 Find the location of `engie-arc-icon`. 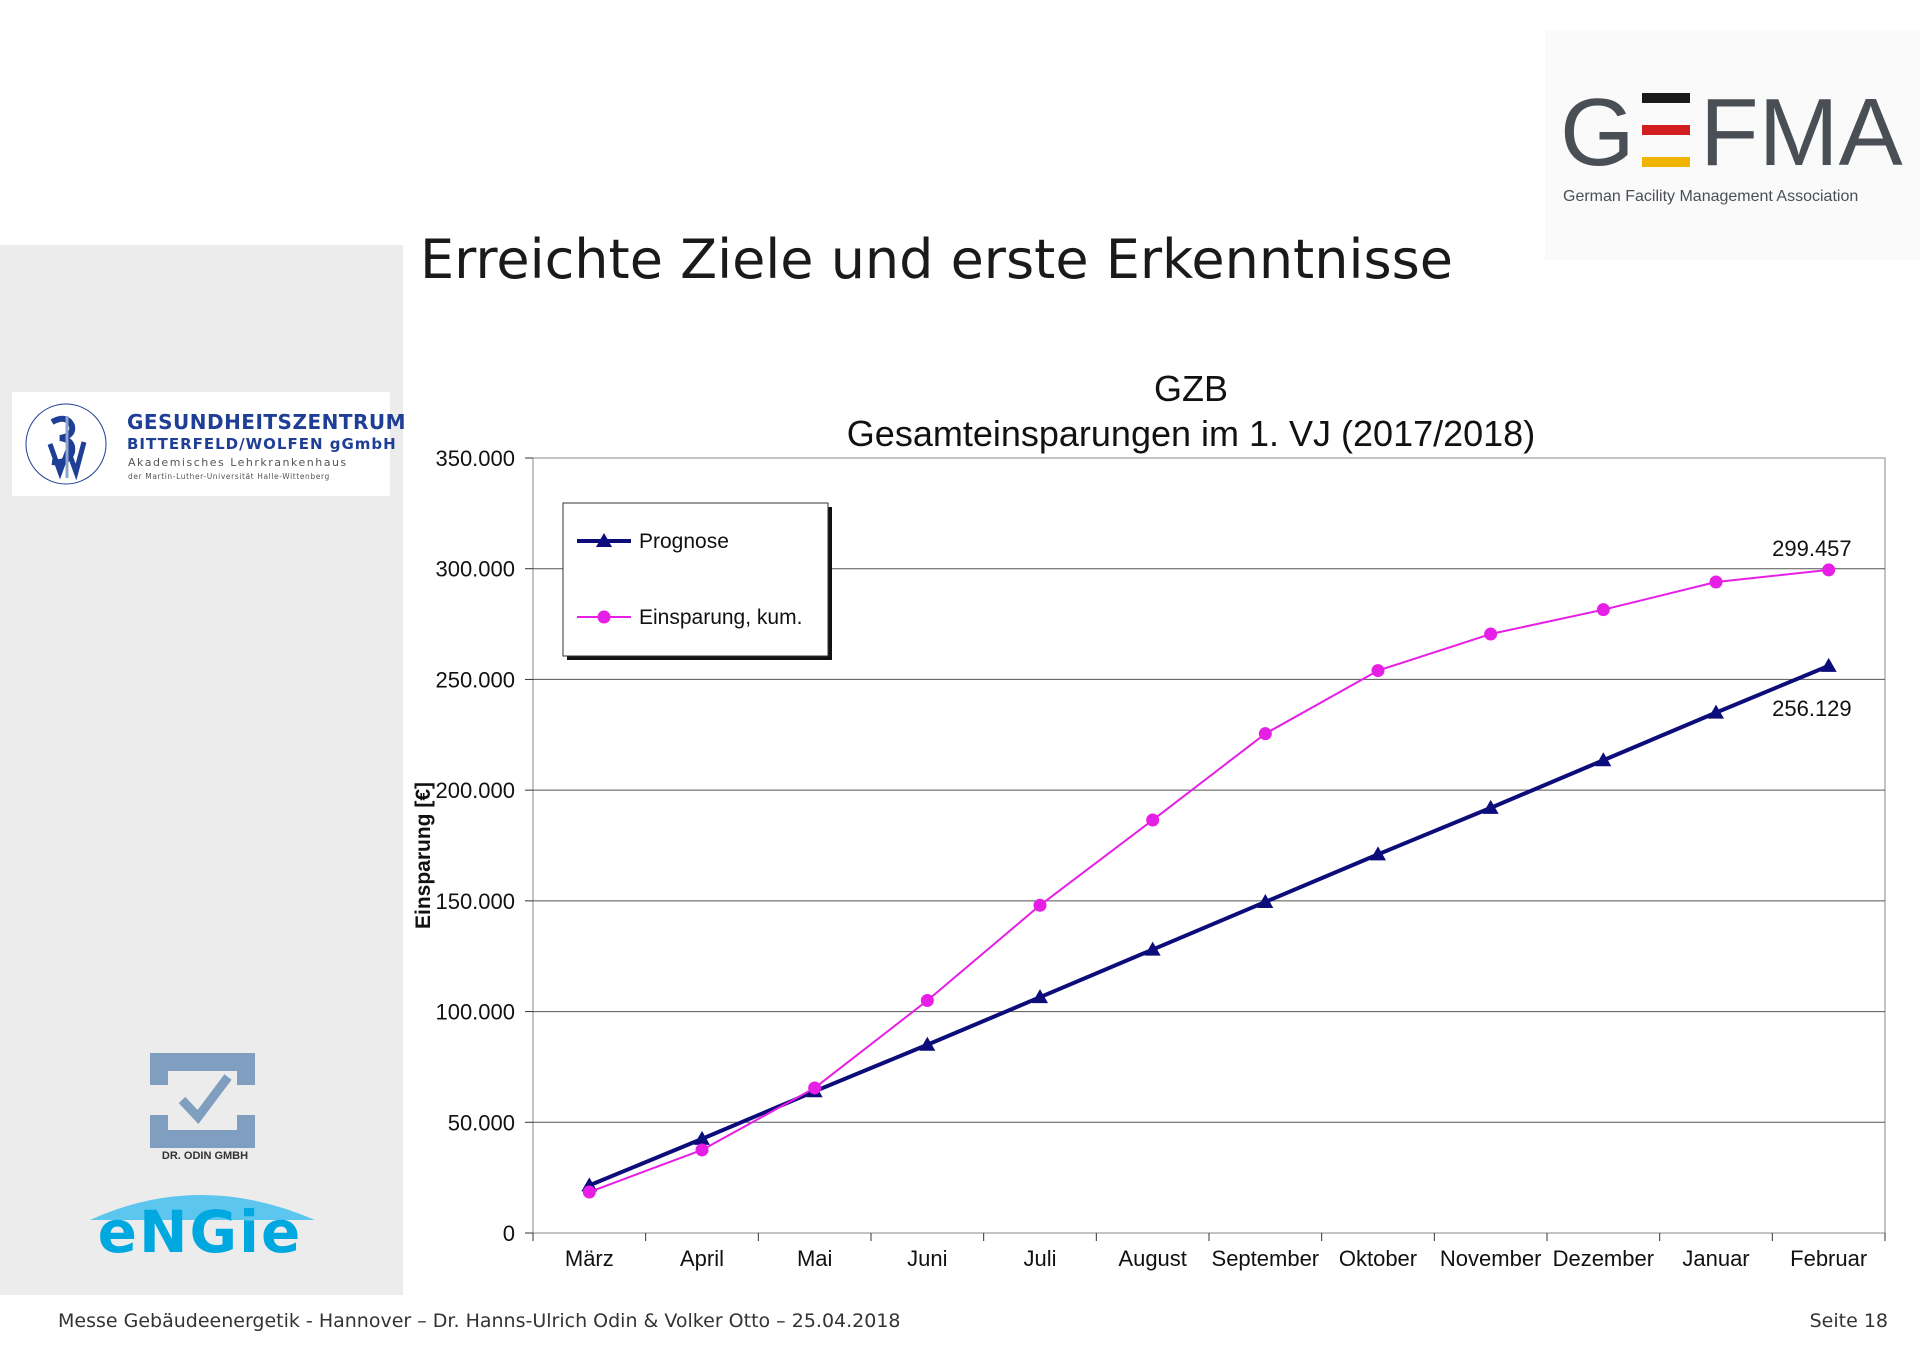

engie-arc-icon is located at coordinates (202, 1207).